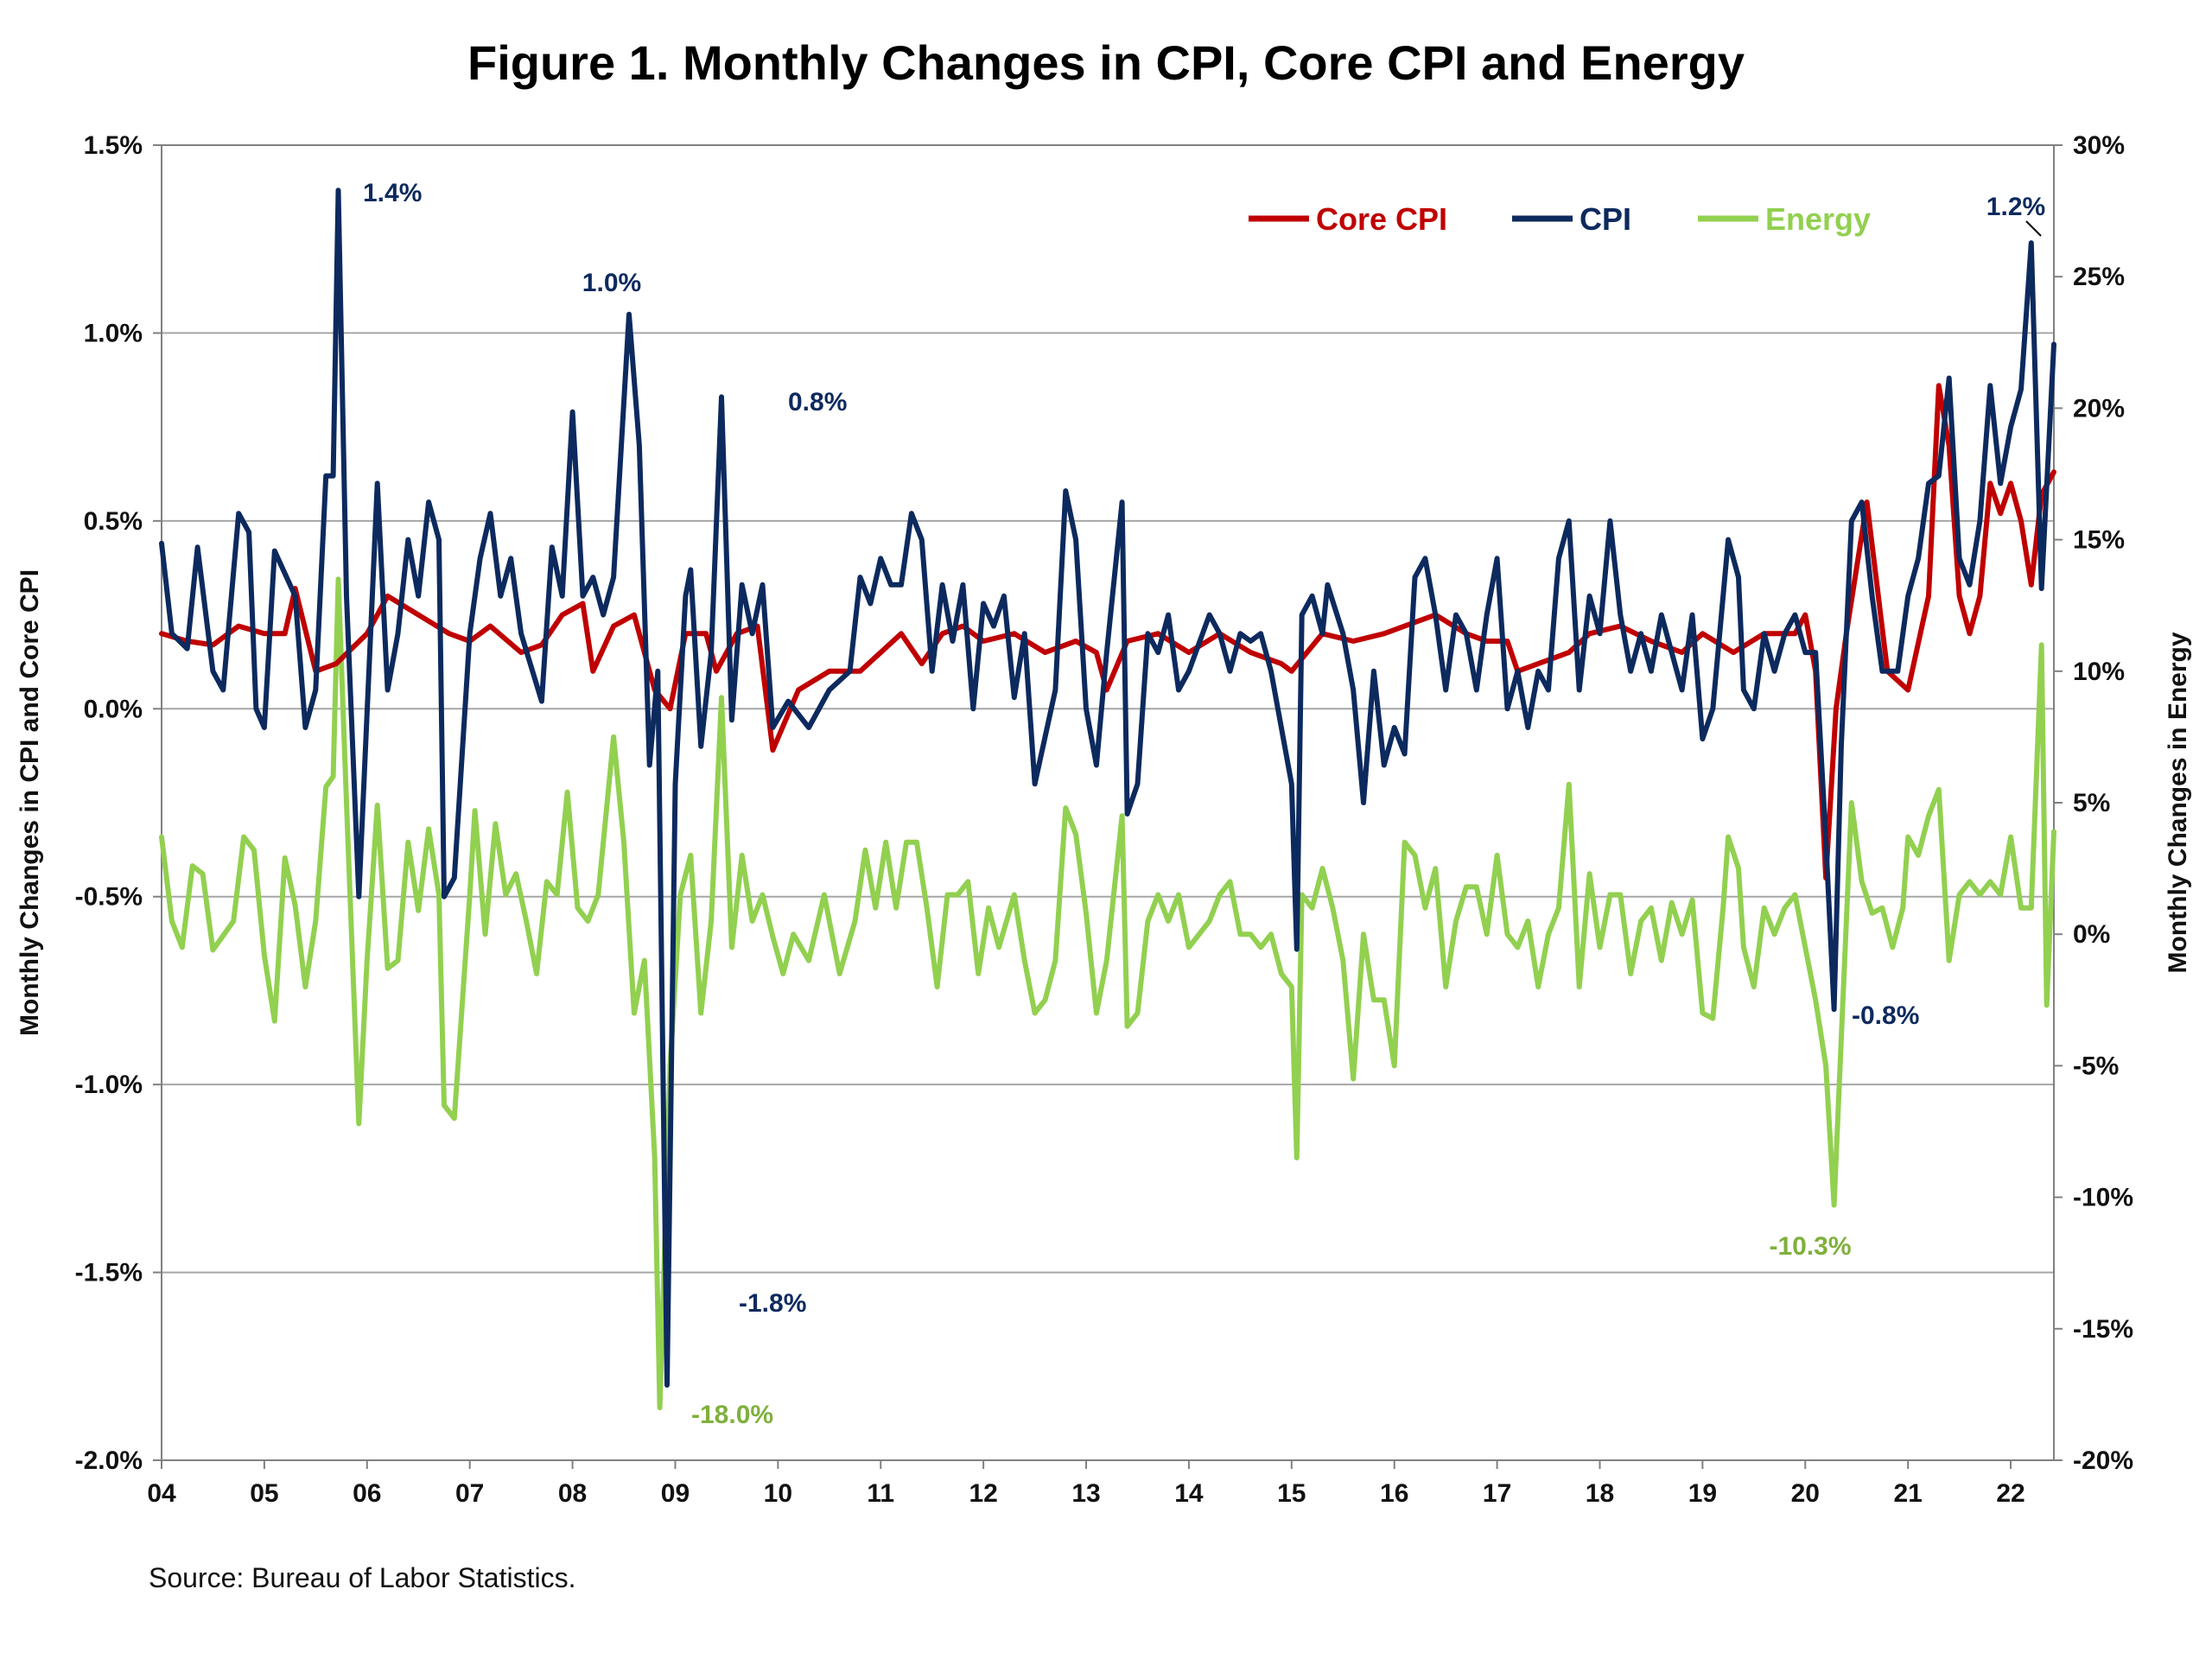  I want to click on x-tick-label: 07, so click(469, 1493).